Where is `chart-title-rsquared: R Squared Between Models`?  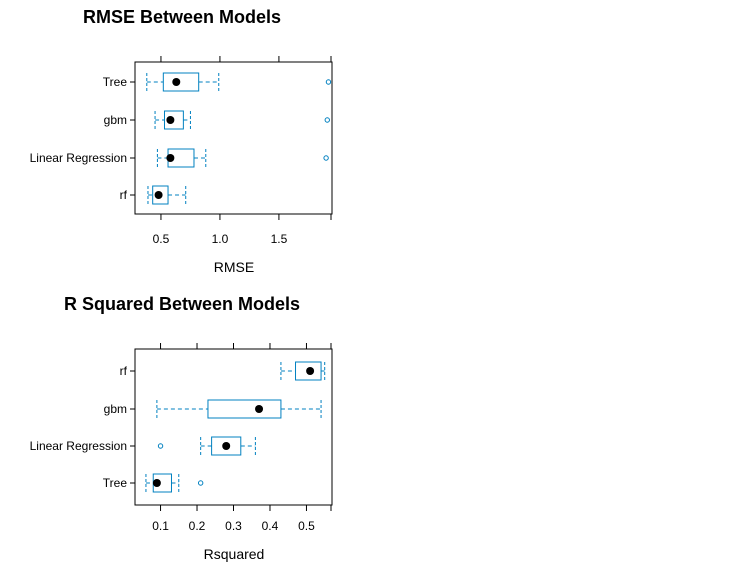
chart-title-rsquared: R Squared Between Models is located at coordinates (182, 304).